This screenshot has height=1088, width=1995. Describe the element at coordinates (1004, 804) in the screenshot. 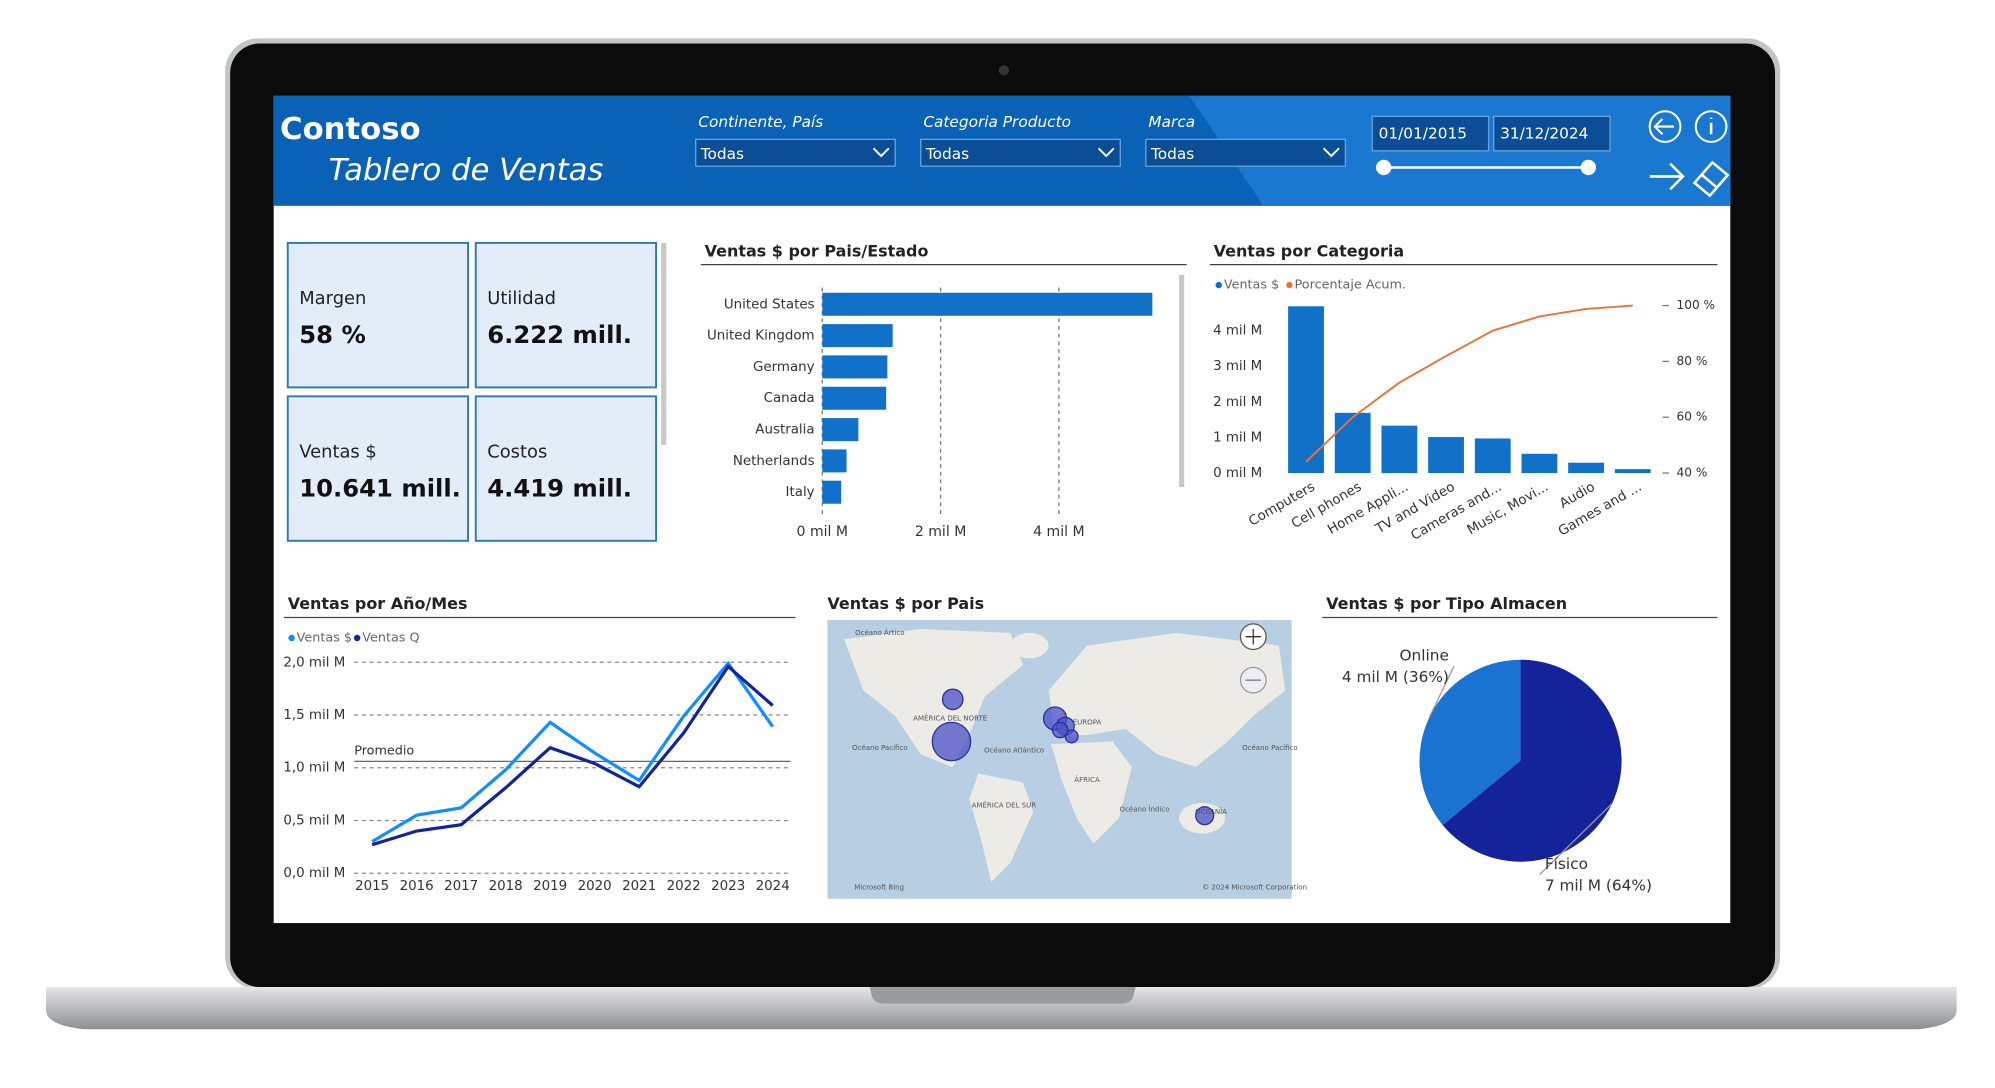

I see `map-label: AMÉRICA DEL SUR` at that location.